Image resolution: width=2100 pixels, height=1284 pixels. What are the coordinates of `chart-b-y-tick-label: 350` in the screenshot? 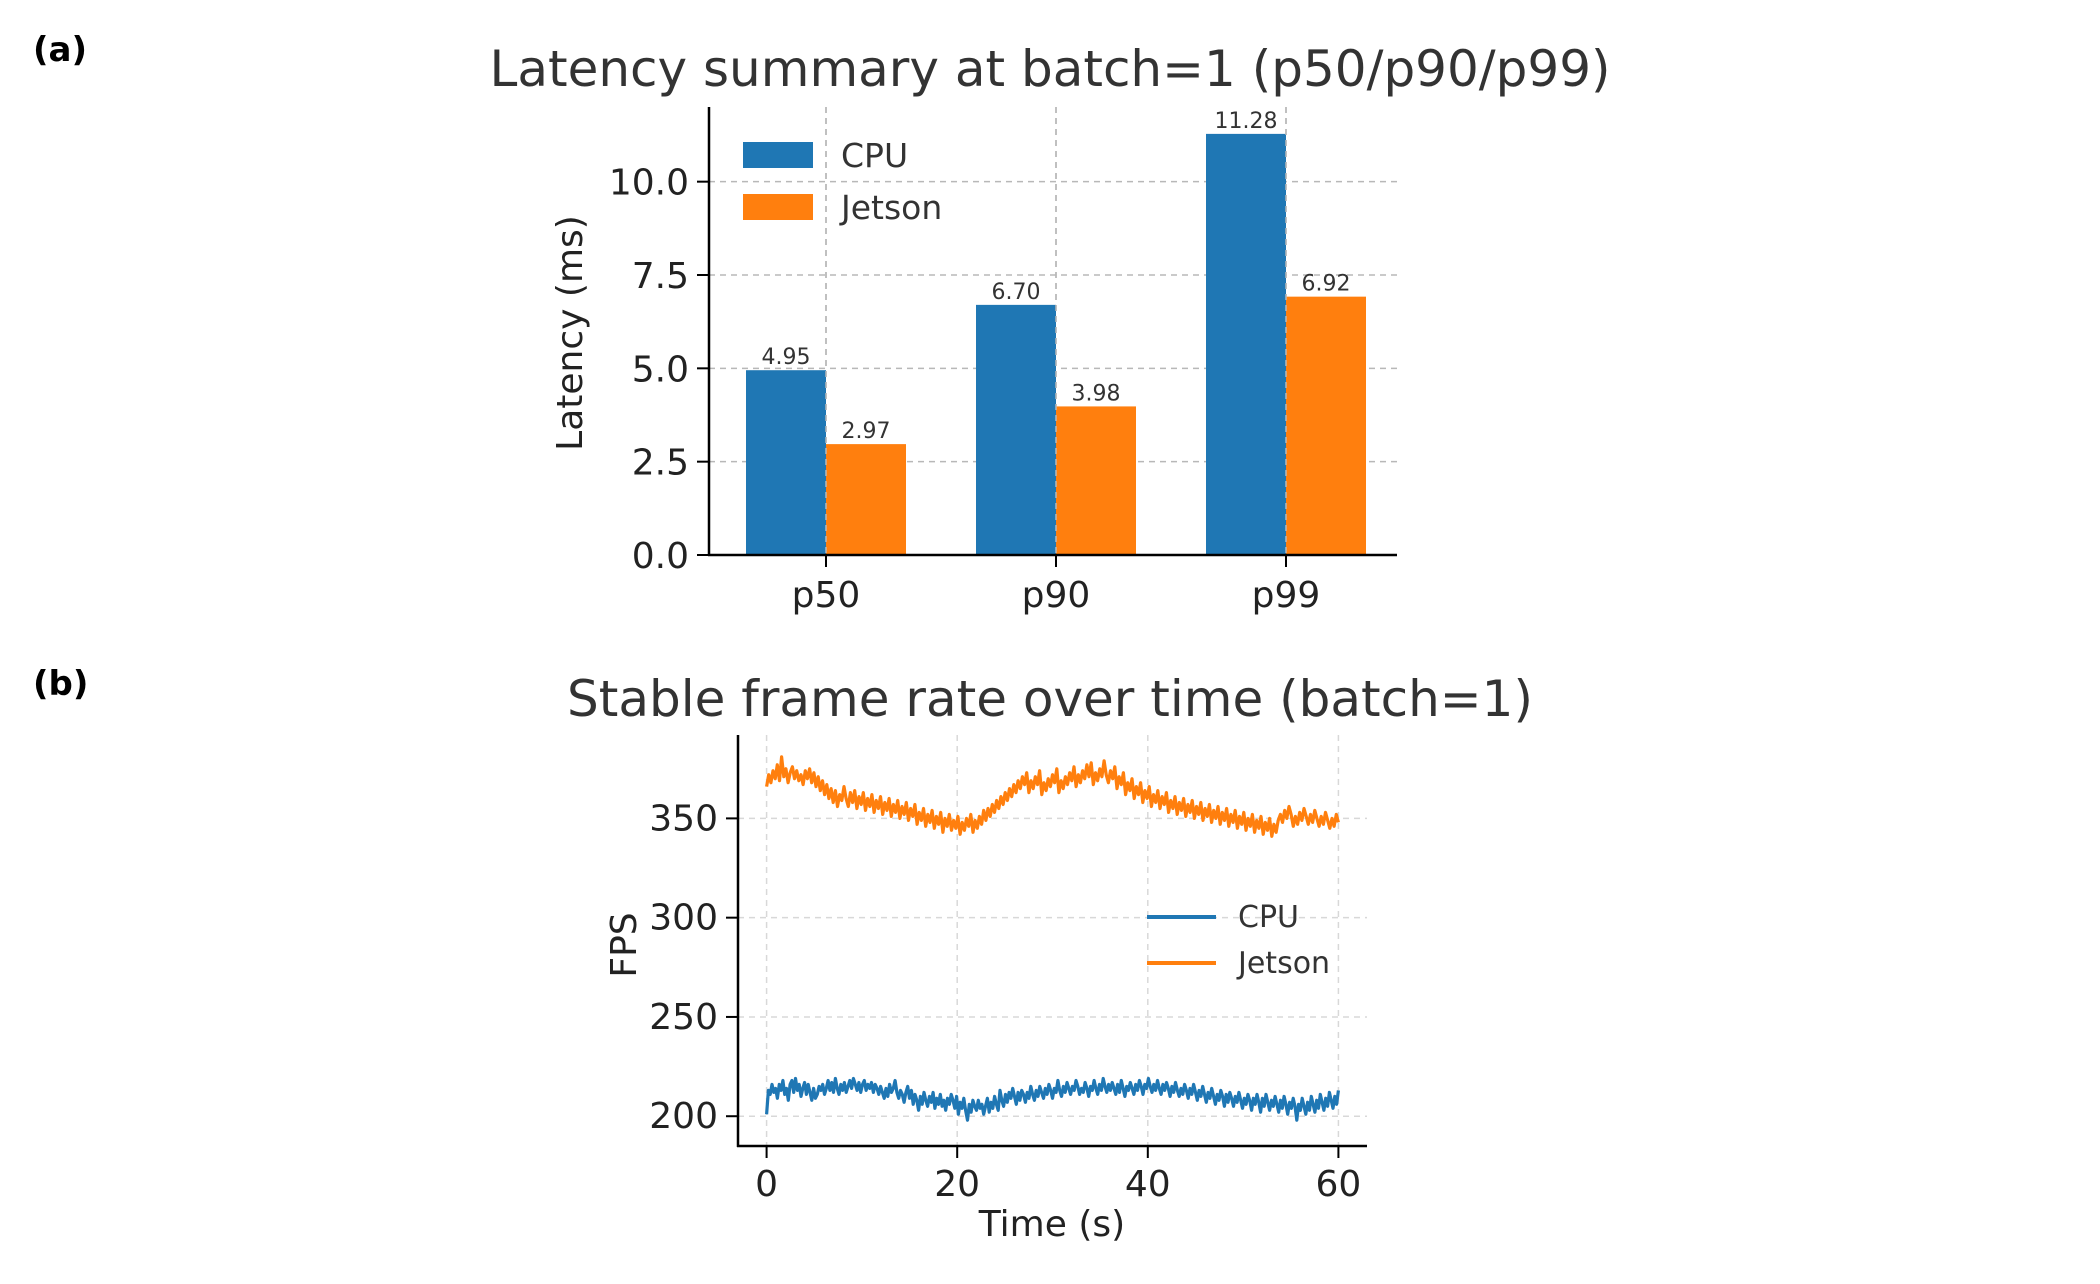 It's located at (683, 818).